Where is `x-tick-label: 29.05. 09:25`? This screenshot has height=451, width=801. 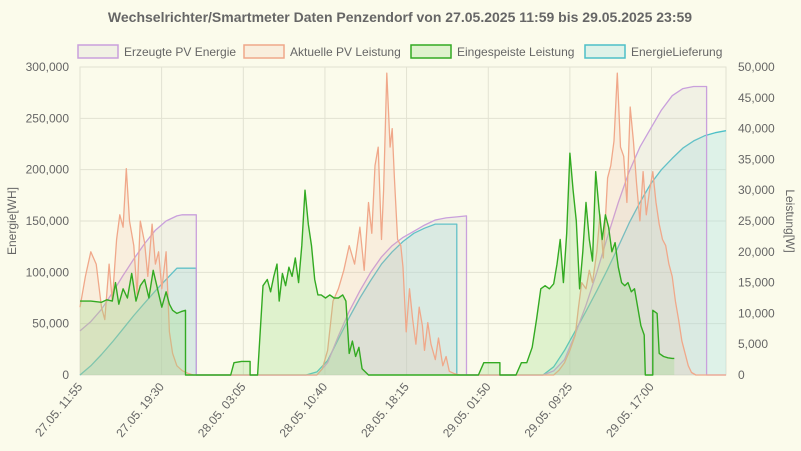
x-tick-label: 29.05. 09:25 is located at coordinates (549, 410).